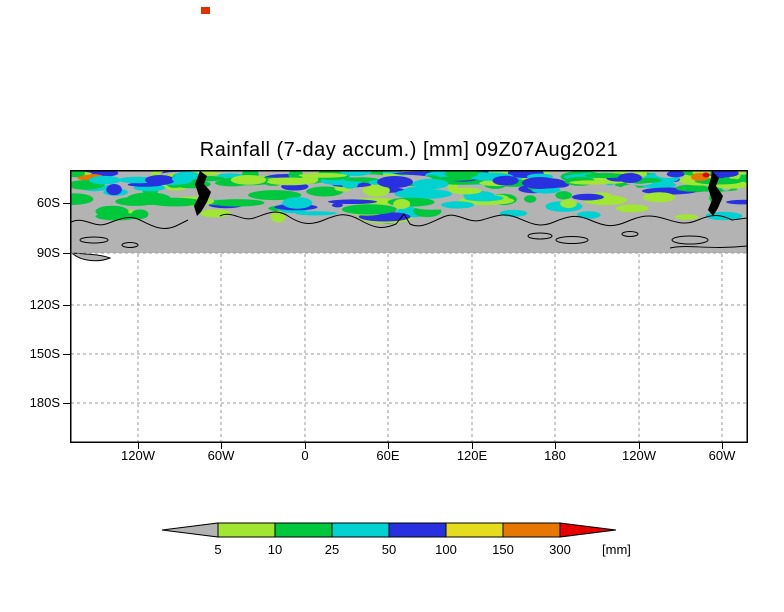  I want to click on x-axis-label: 120E, so click(472, 455).